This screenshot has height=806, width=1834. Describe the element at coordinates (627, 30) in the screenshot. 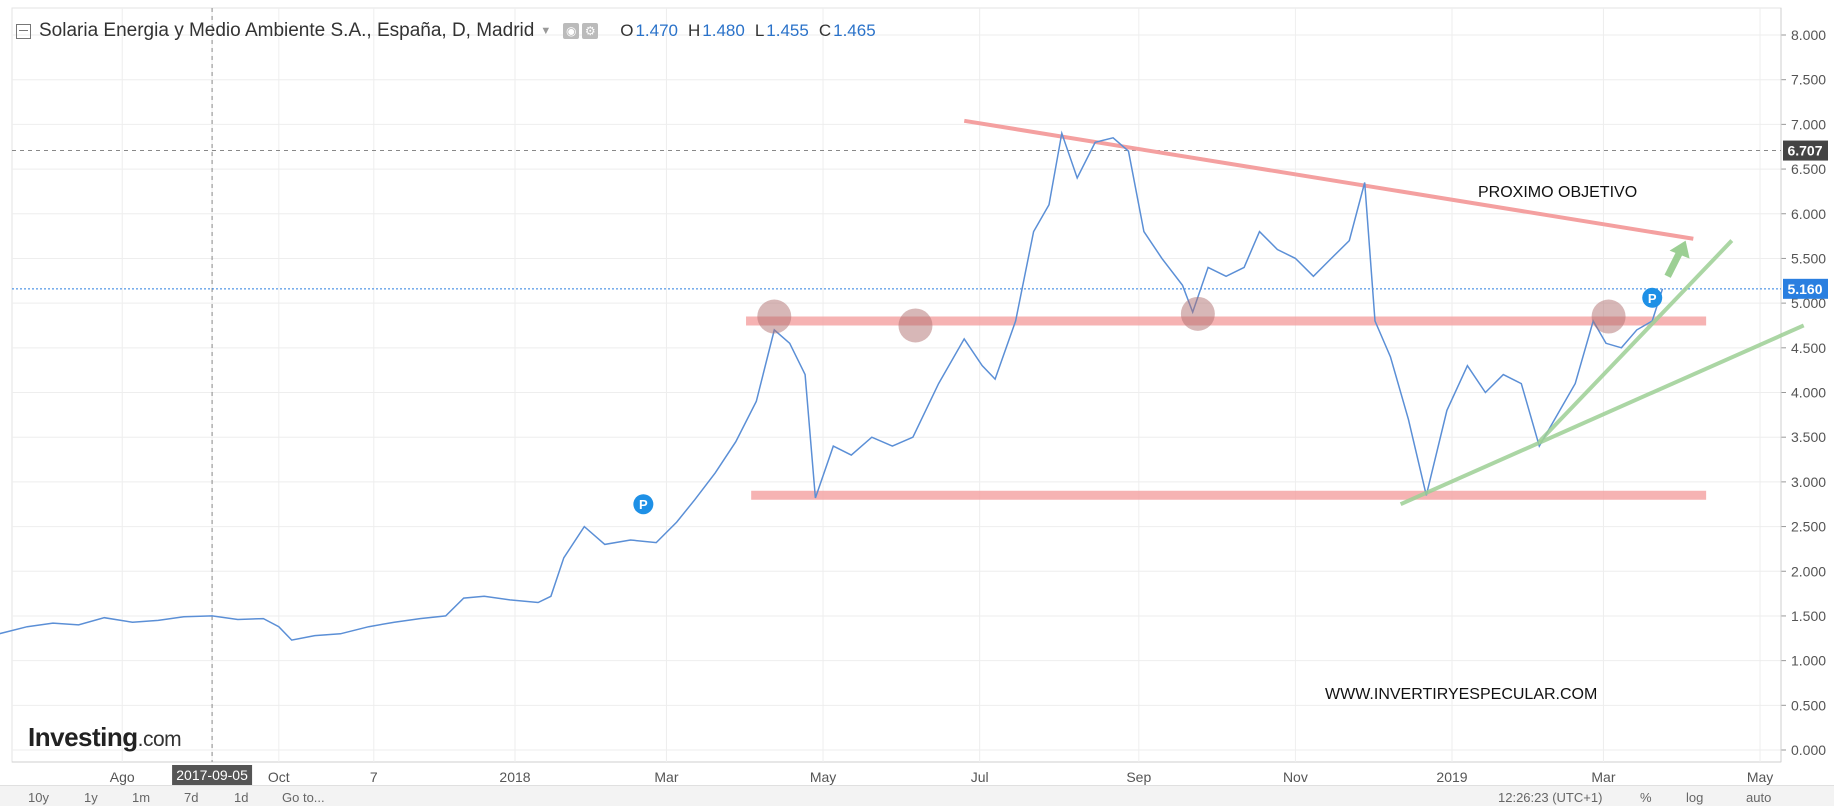

I see `open-label: O` at that location.